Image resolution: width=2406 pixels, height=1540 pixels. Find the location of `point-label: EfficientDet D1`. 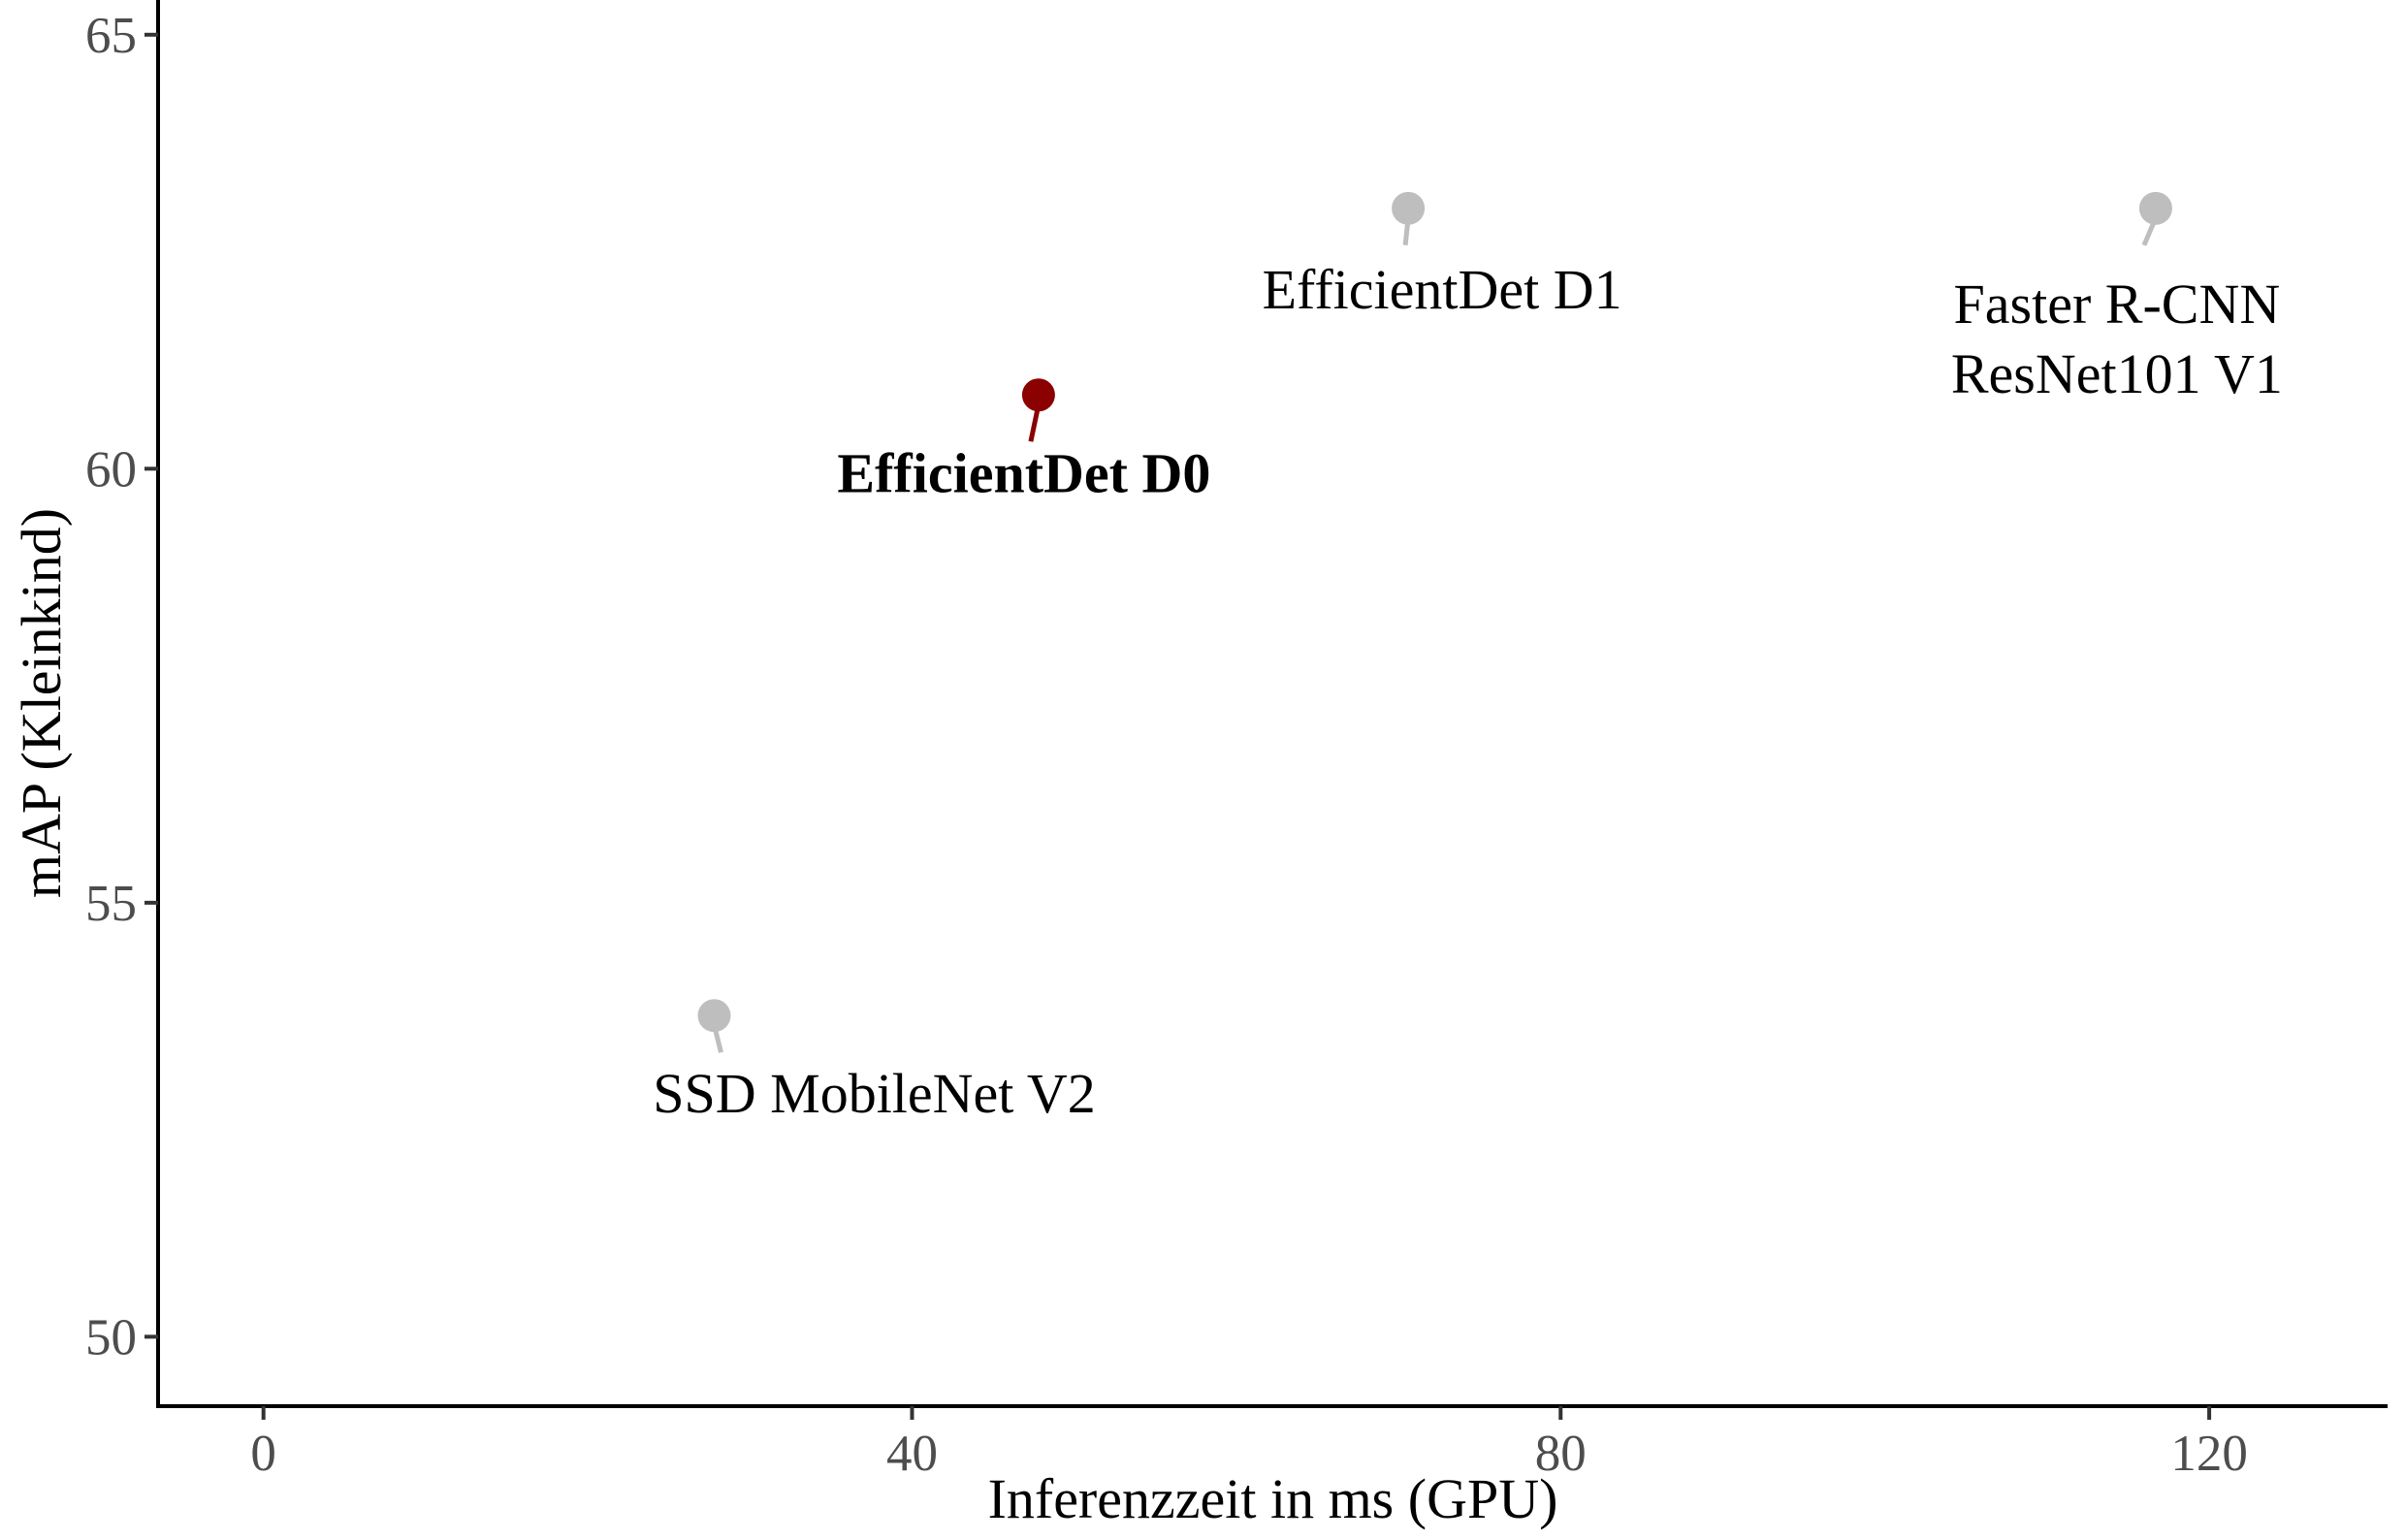

point-label: EfficientDet D1 is located at coordinates (1442, 289).